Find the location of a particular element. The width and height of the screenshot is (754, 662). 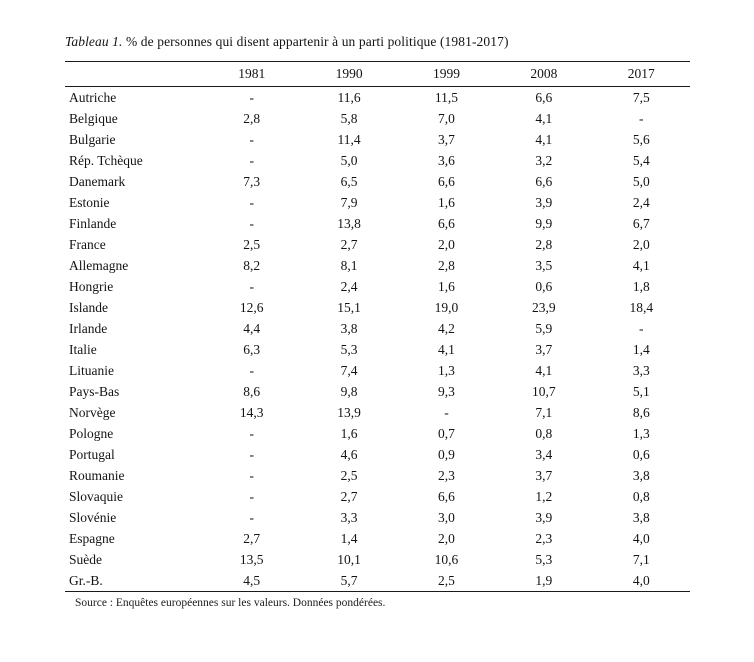

table-row: Finlande - 13,8 6,6 9,9 6,7 is located at coordinates (377, 223).